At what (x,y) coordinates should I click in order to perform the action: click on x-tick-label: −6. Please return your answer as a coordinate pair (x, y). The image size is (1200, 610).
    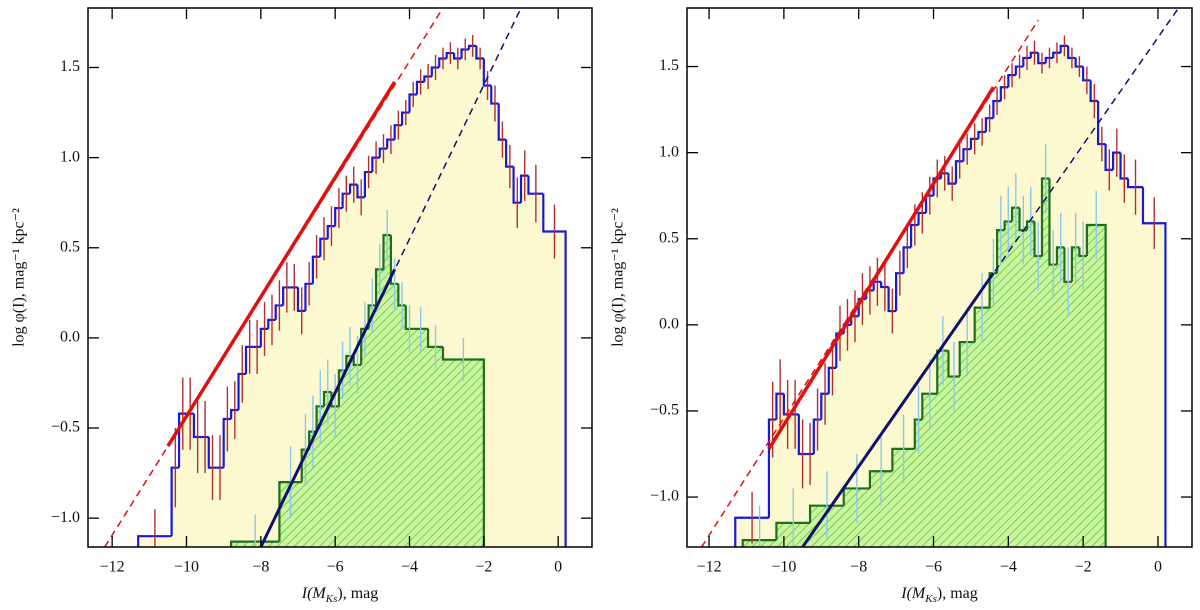
    Looking at the image, I should click on (933, 567).